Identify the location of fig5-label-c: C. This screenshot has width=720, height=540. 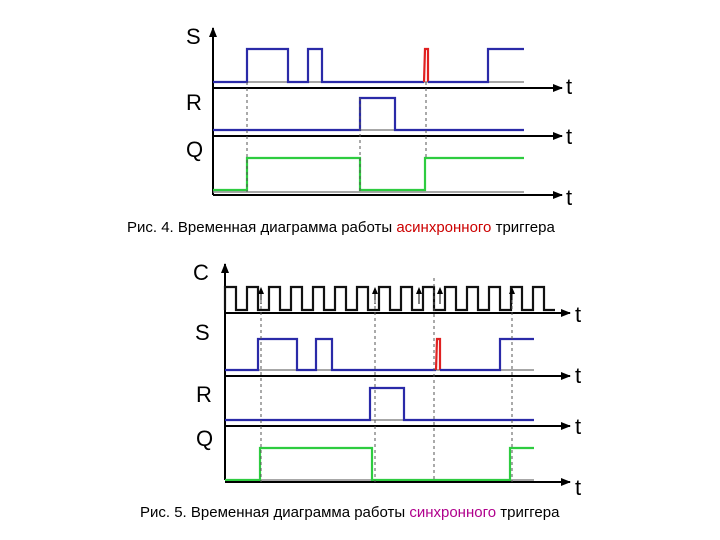
(201, 272).